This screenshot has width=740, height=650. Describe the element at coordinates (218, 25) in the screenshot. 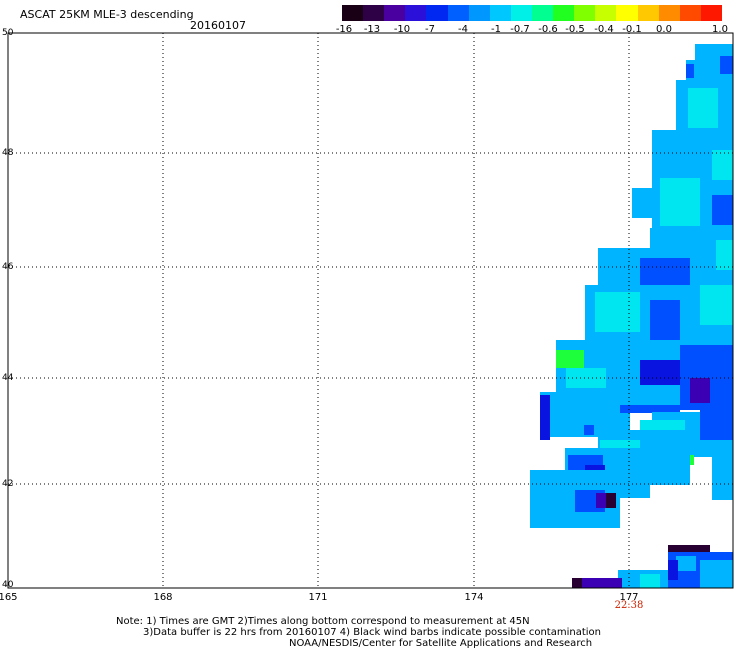

I see `product-date: 20160107` at that location.